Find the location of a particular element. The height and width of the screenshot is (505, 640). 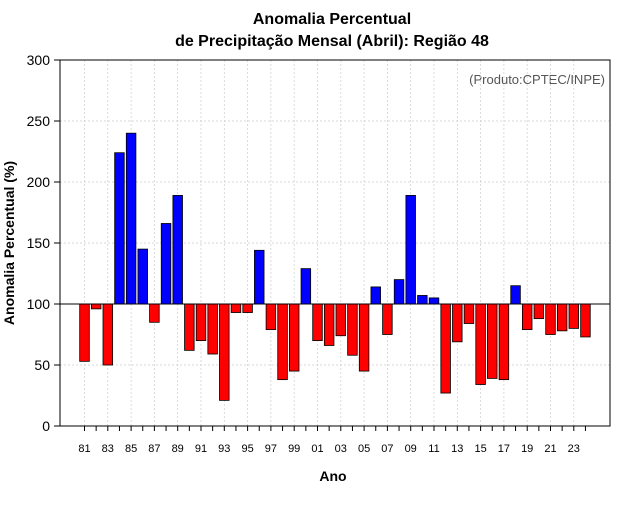

x-tick-label: 97 is located at coordinates (271, 449).